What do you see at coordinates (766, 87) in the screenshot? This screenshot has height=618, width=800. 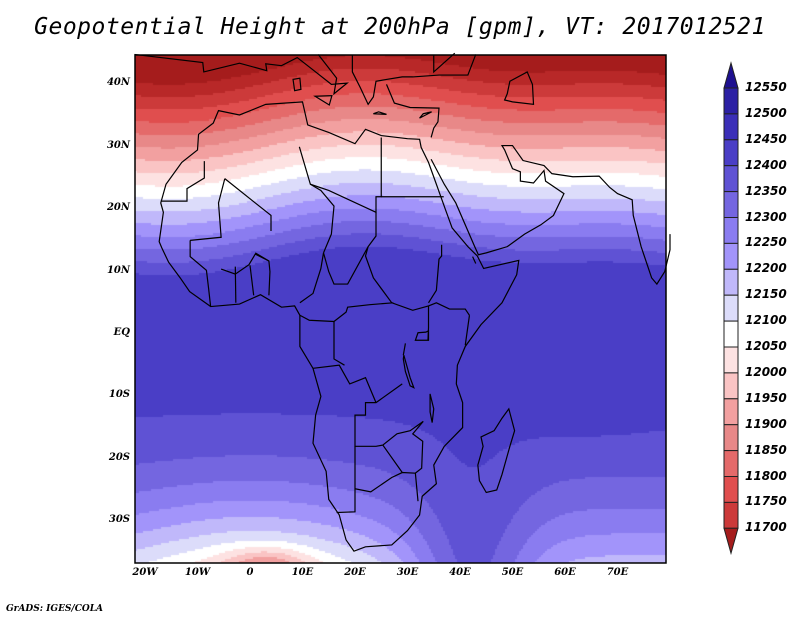 I see `colorbar-label: 12550` at bounding box center [766, 87].